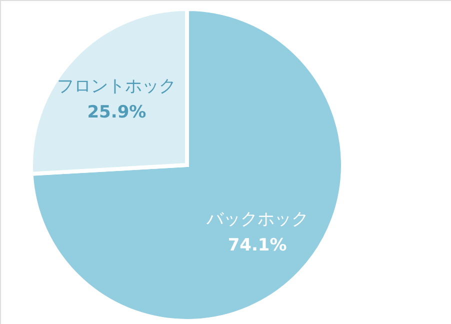 The height and width of the screenshot is (324, 451). What do you see at coordinates (116, 86) in the screenshot?
I see `slice-label: フロントホック` at bounding box center [116, 86].